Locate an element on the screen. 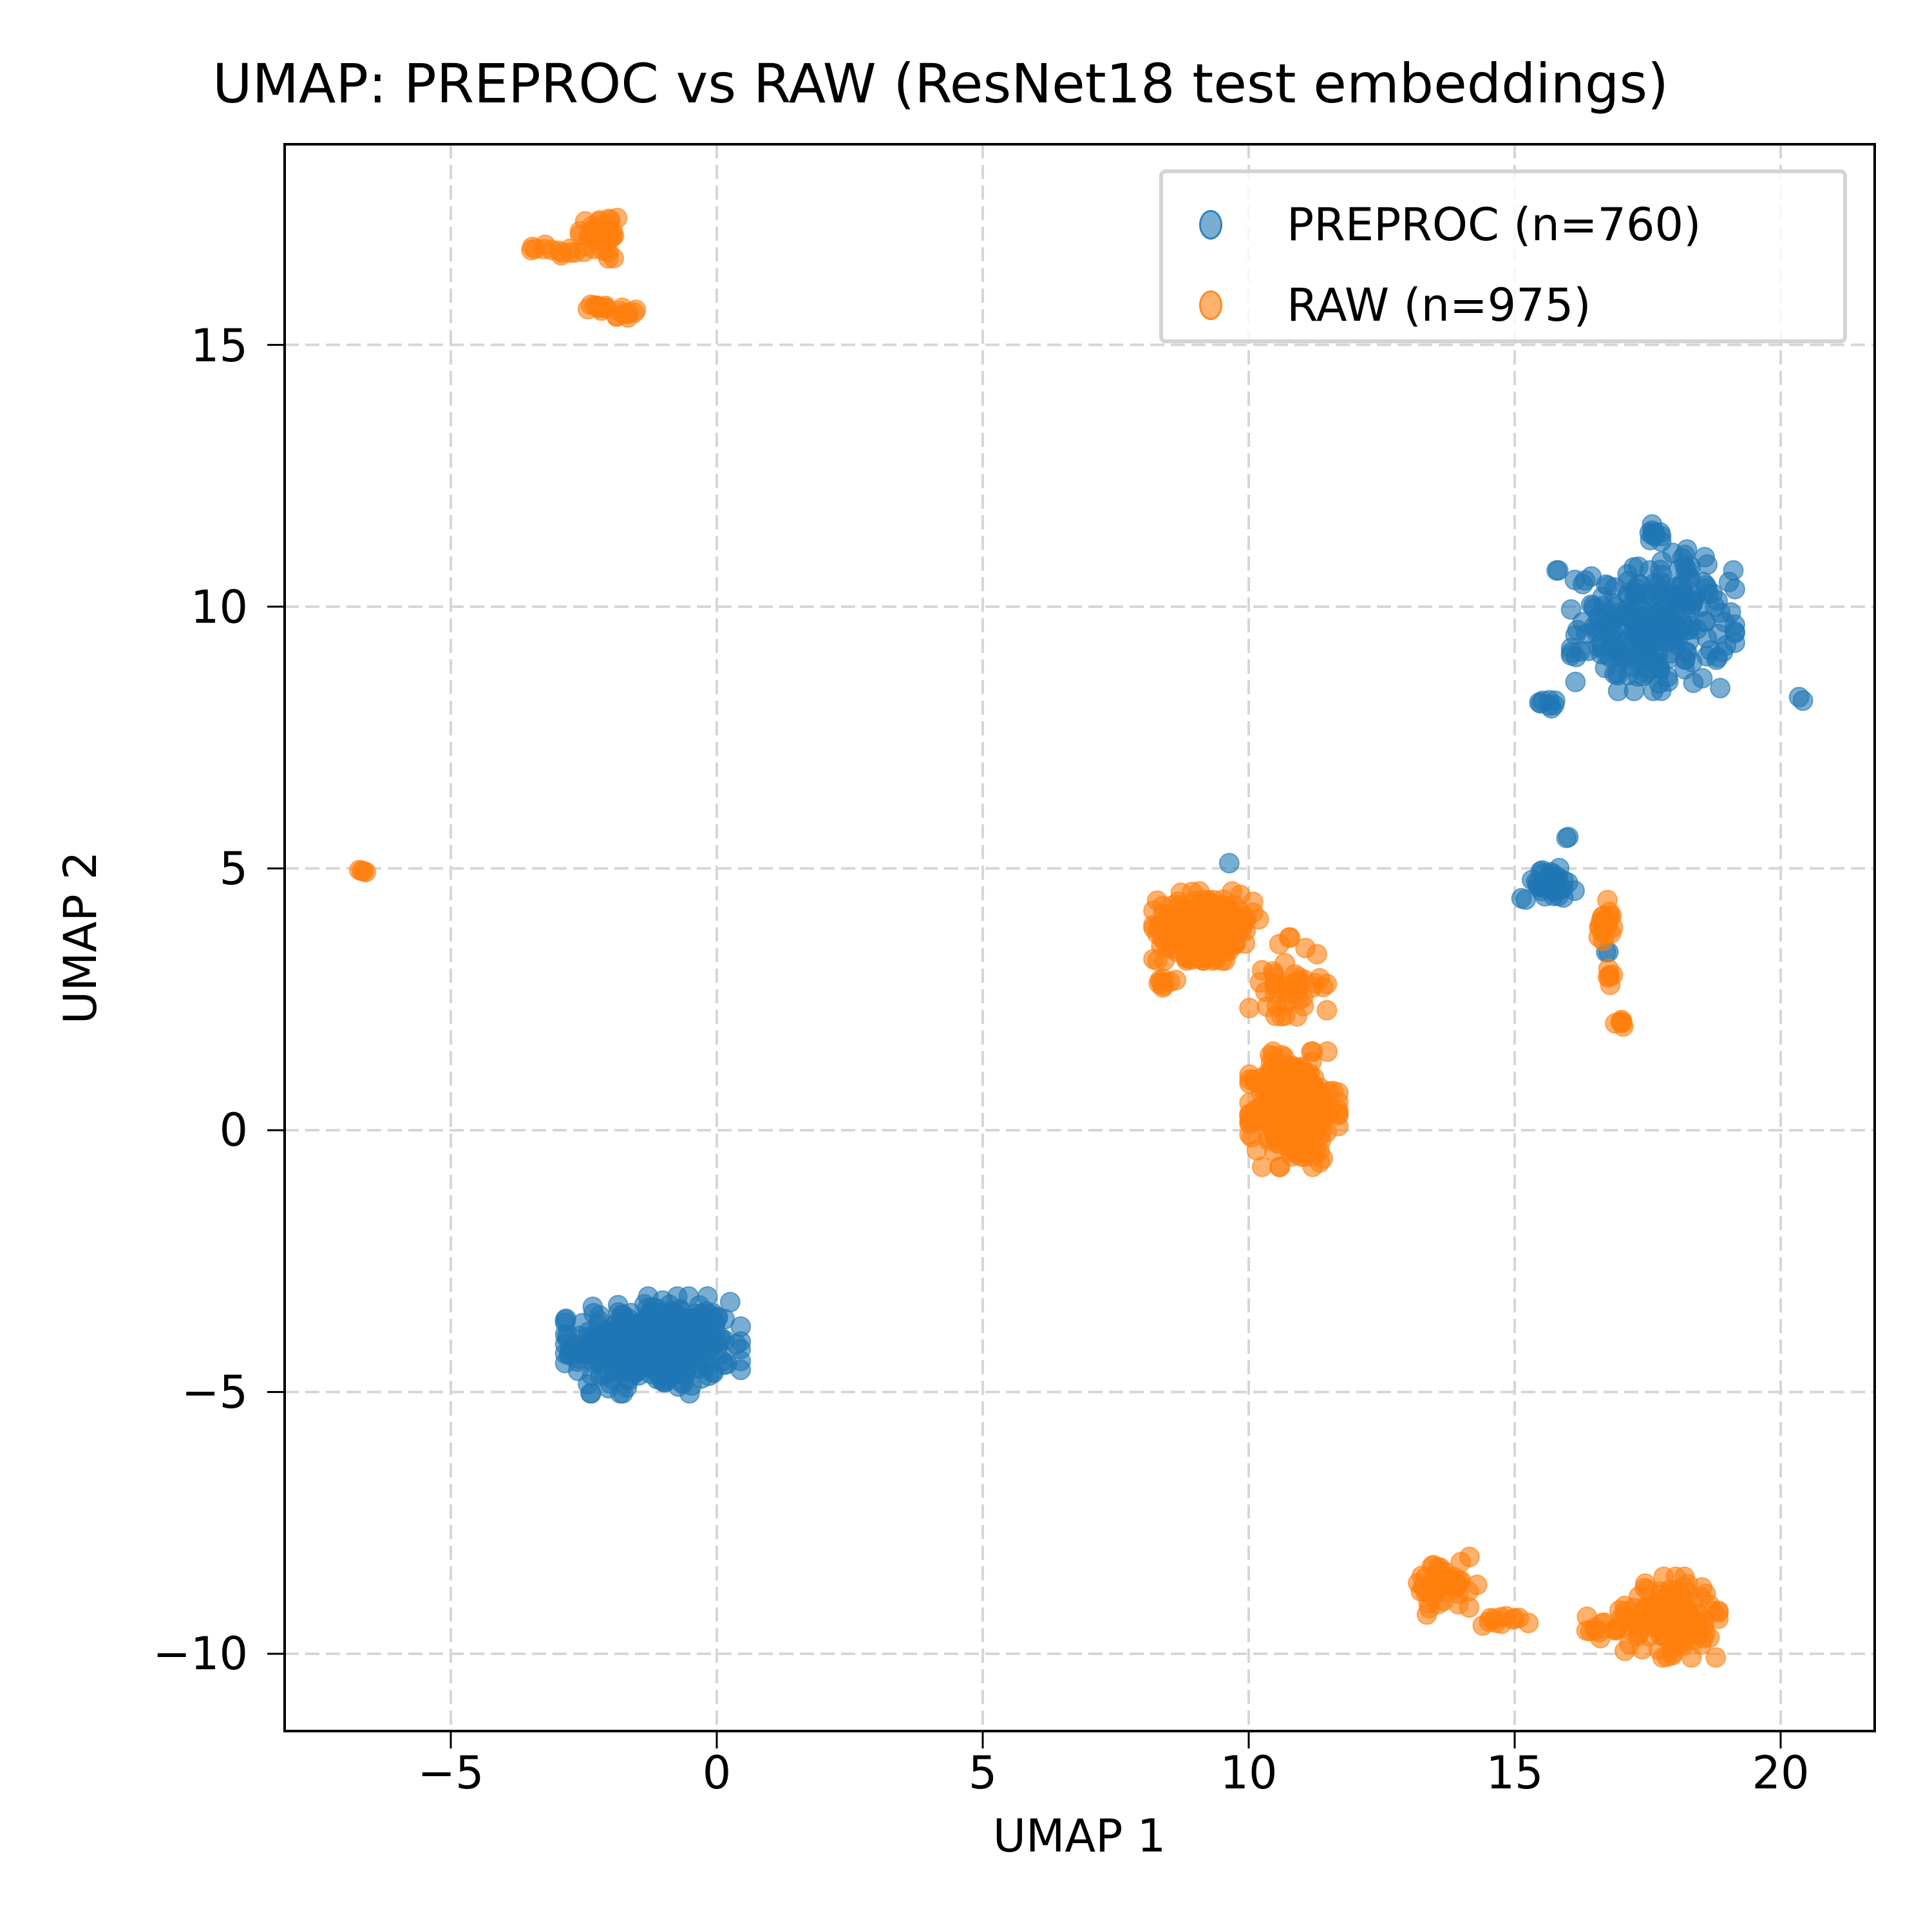  orange-circle-marker-icon is located at coordinates (1210, 305).